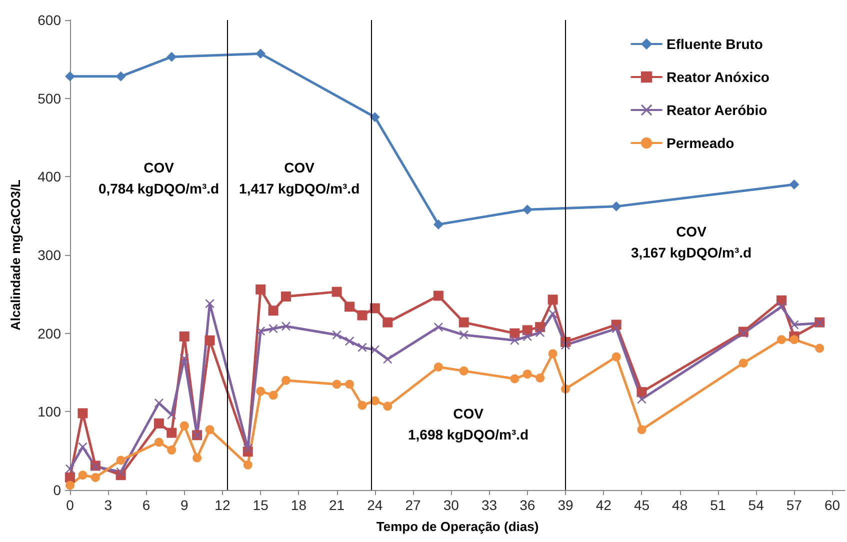 The image size is (847, 542). What do you see at coordinates (489, 505) in the screenshot?
I see `x-tick-label: 33` at bounding box center [489, 505].